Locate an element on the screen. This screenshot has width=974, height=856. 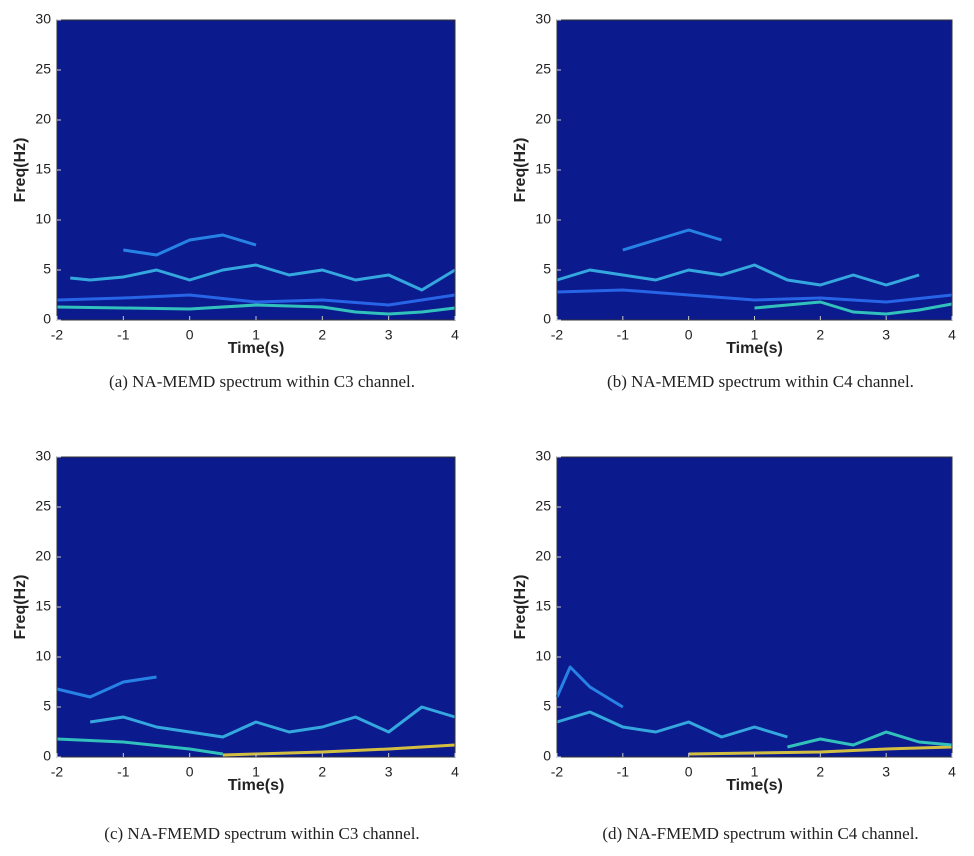
caption: (d) NA-FMEMD spectrum within C4 channel. is located at coordinates (760, 833).